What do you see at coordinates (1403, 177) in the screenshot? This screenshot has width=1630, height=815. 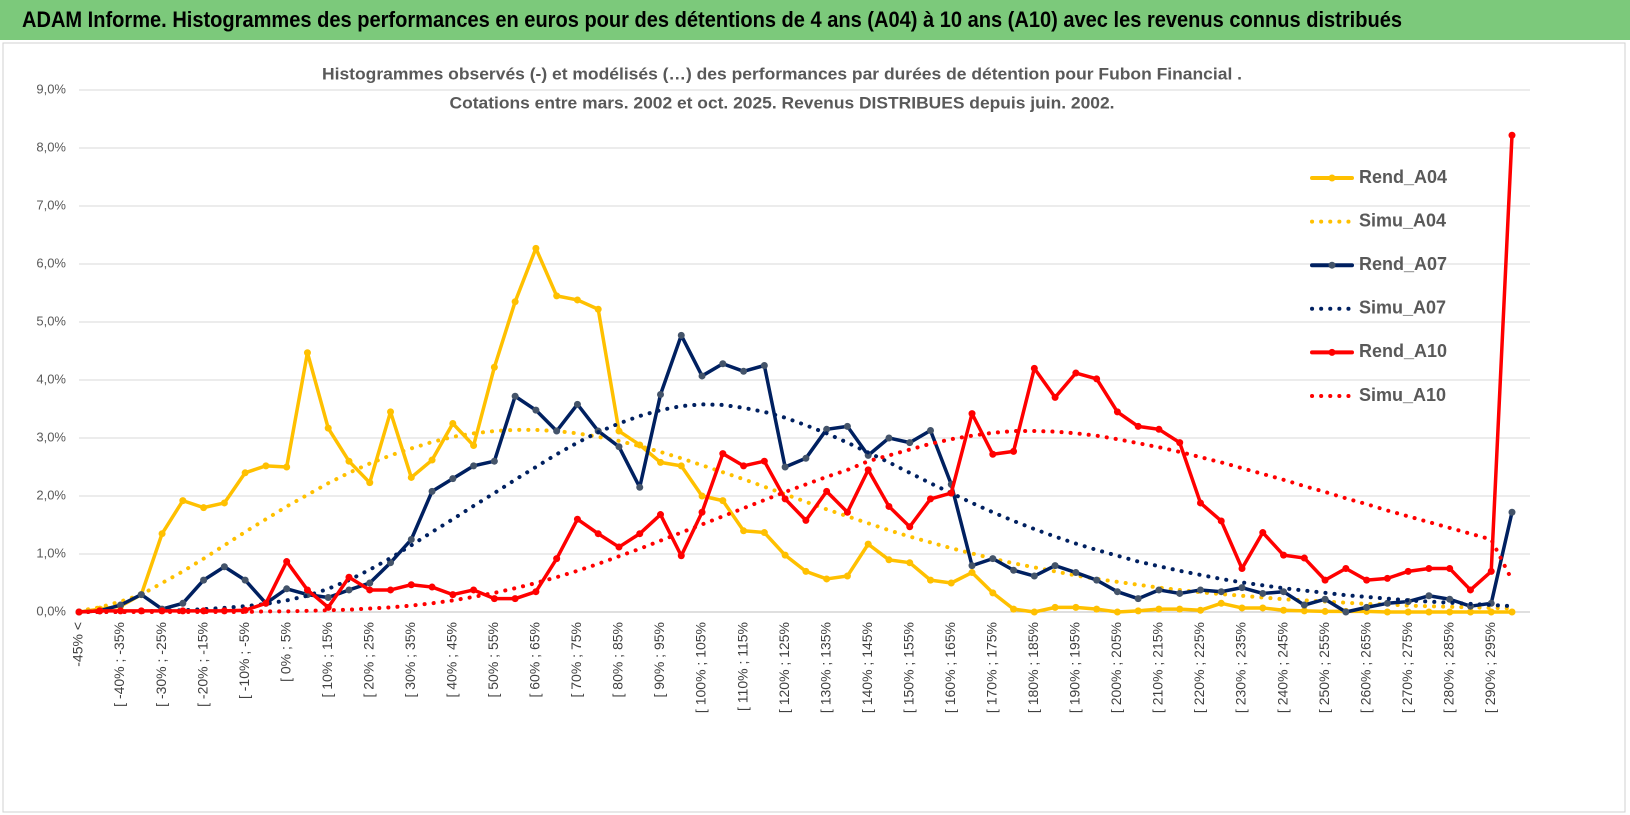 I see `legend-label: Rend_A04` at bounding box center [1403, 177].